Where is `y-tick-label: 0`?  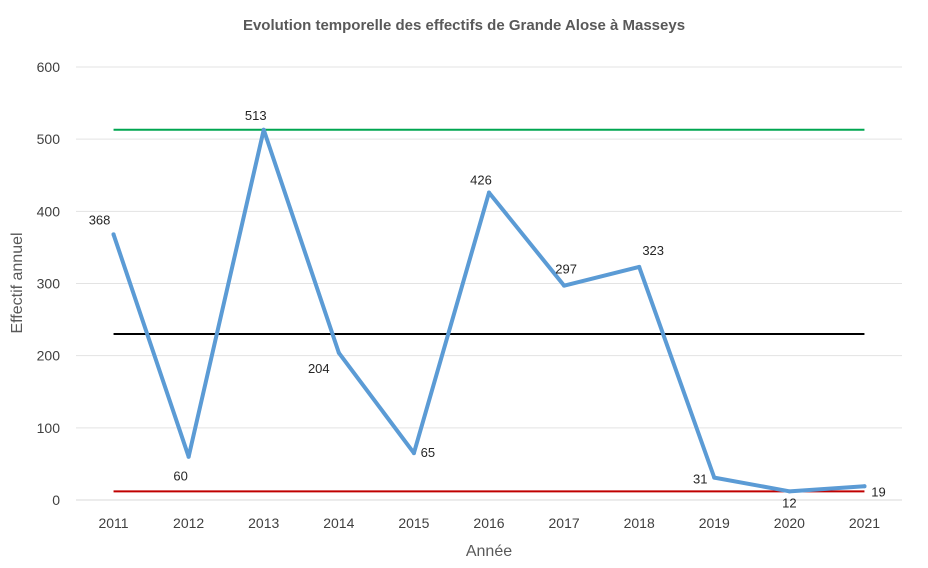
y-tick-label: 0 is located at coordinates (56, 500).